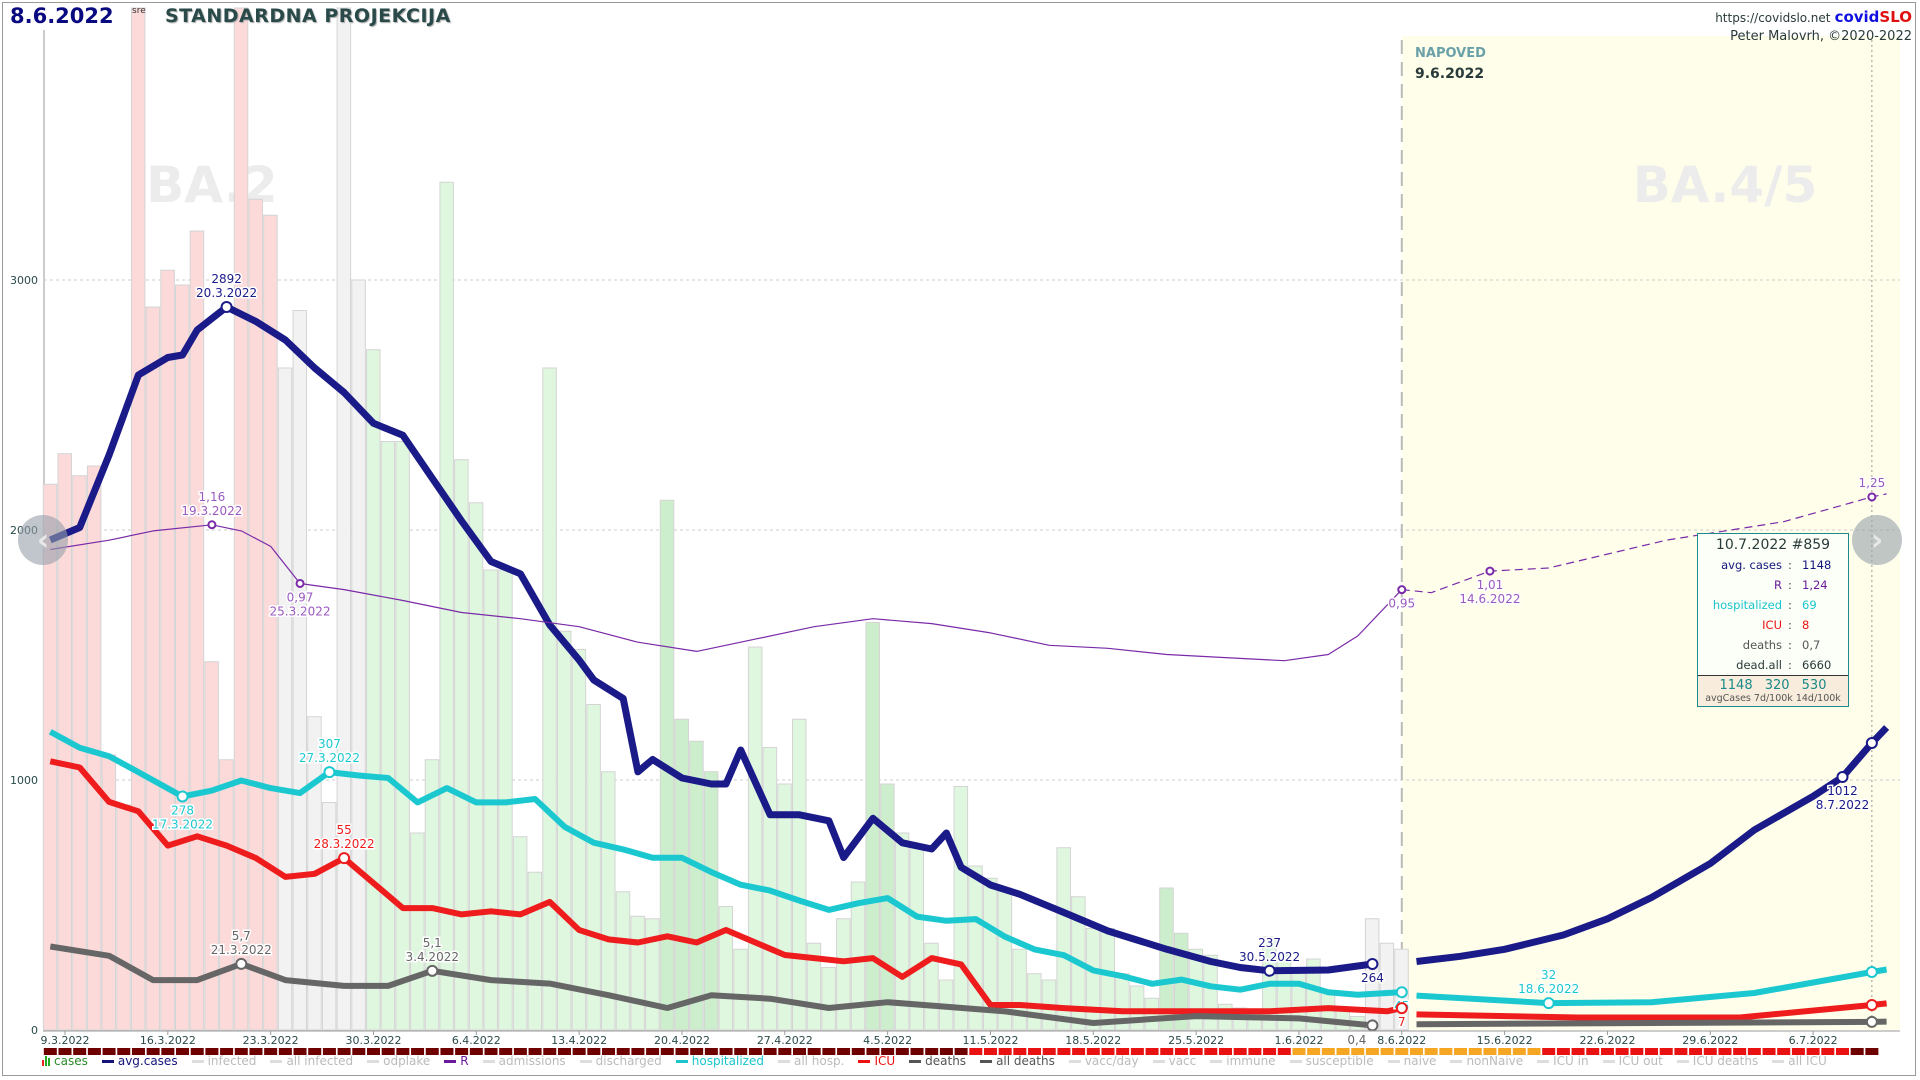  What do you see at coordinates (1773, 645) in the screenshot?
I see `tooltip-row: deaths:0,7` at bounding box center [1773, 645].